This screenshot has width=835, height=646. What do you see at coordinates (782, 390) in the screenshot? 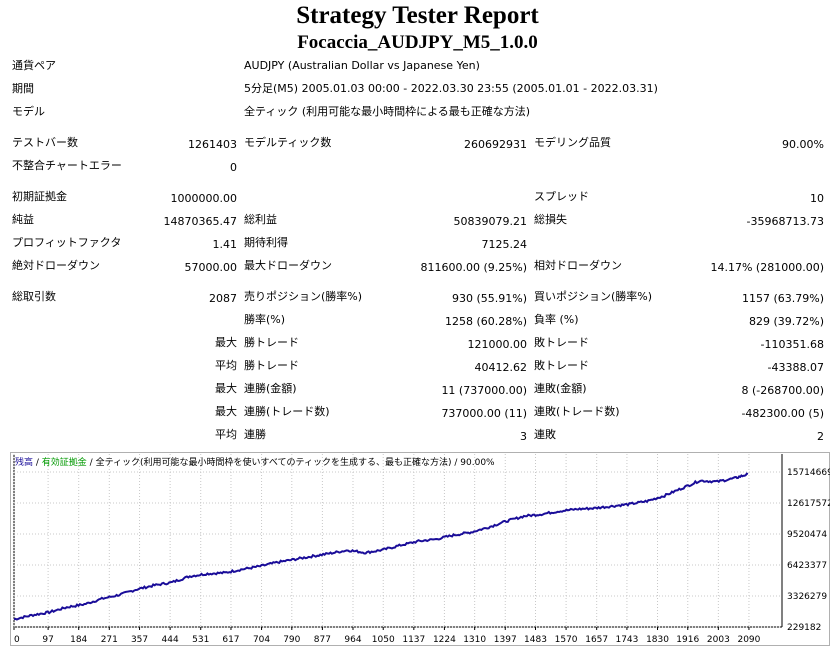
I see `consec-loss-money-value: 8 (-268700.00)` at bounding box center [782, 390].